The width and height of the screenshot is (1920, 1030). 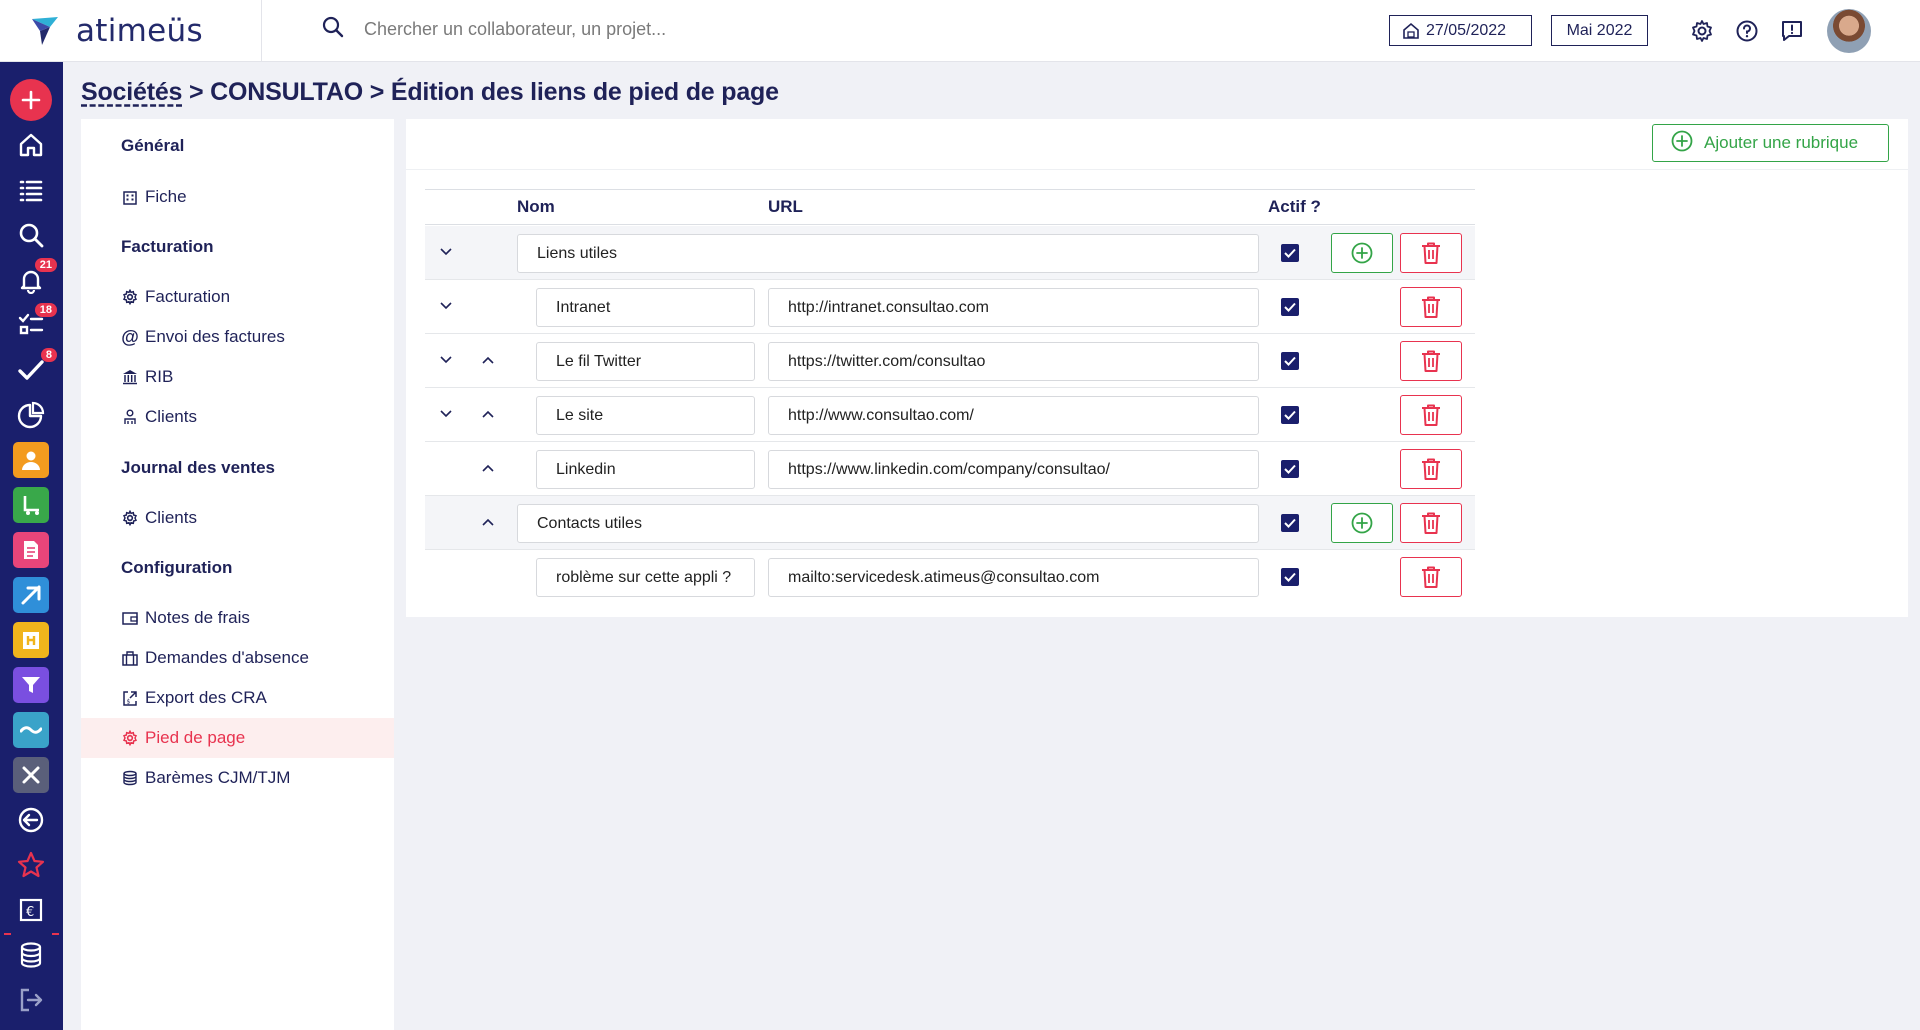 What do you see at coordinates (237, 197) in the screenshot?
I see `menu-item-fiche: Fiche` at bounding box center [237, 197].